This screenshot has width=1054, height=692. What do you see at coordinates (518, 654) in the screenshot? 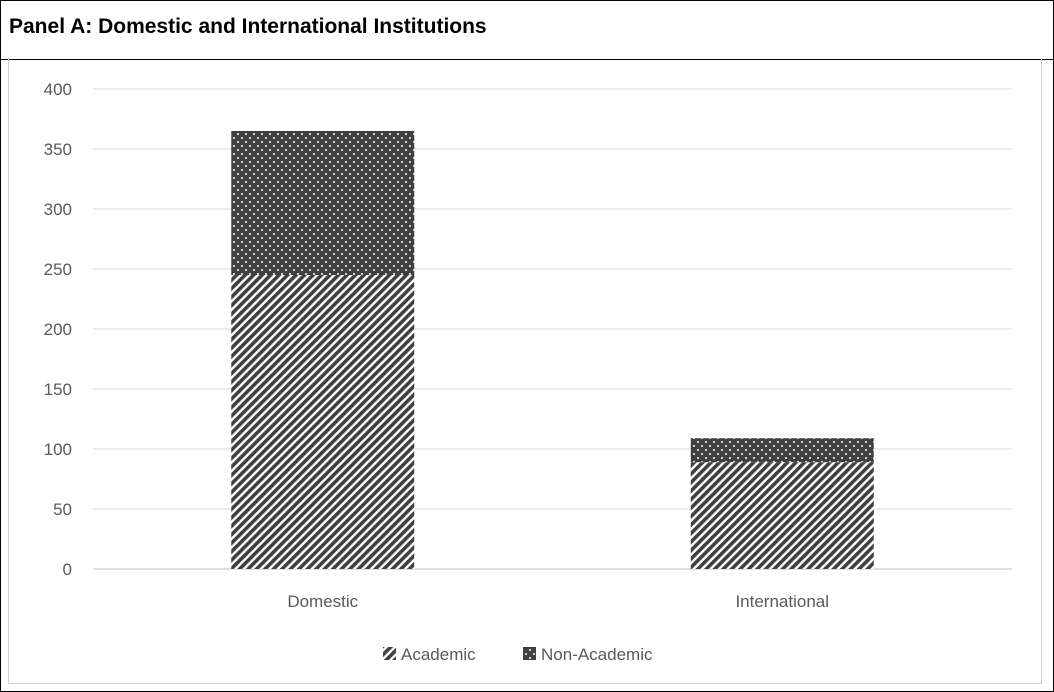
I see `legend: Academic Non-Academic` at bounding box center [518, 654].